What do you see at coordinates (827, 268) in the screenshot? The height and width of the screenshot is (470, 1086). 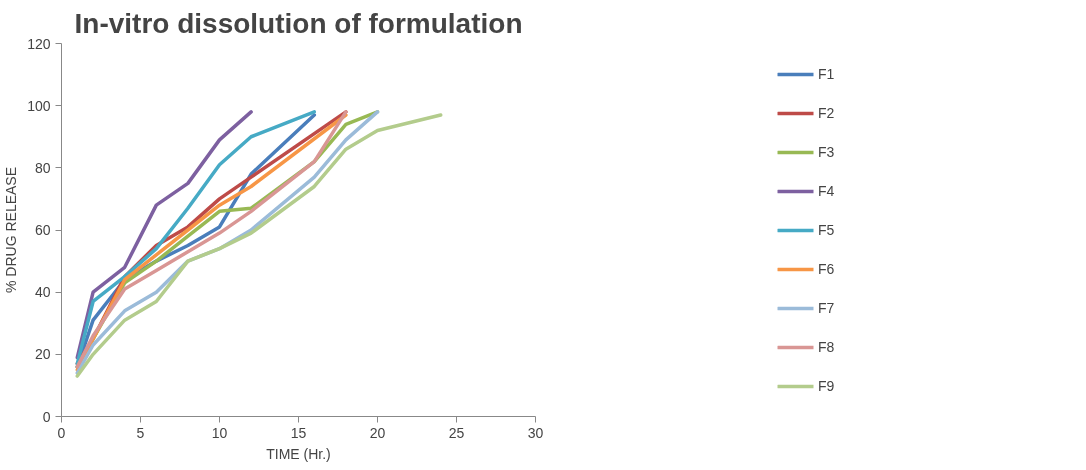 I see `legend-label: F6` at bounding box center [827, 268].